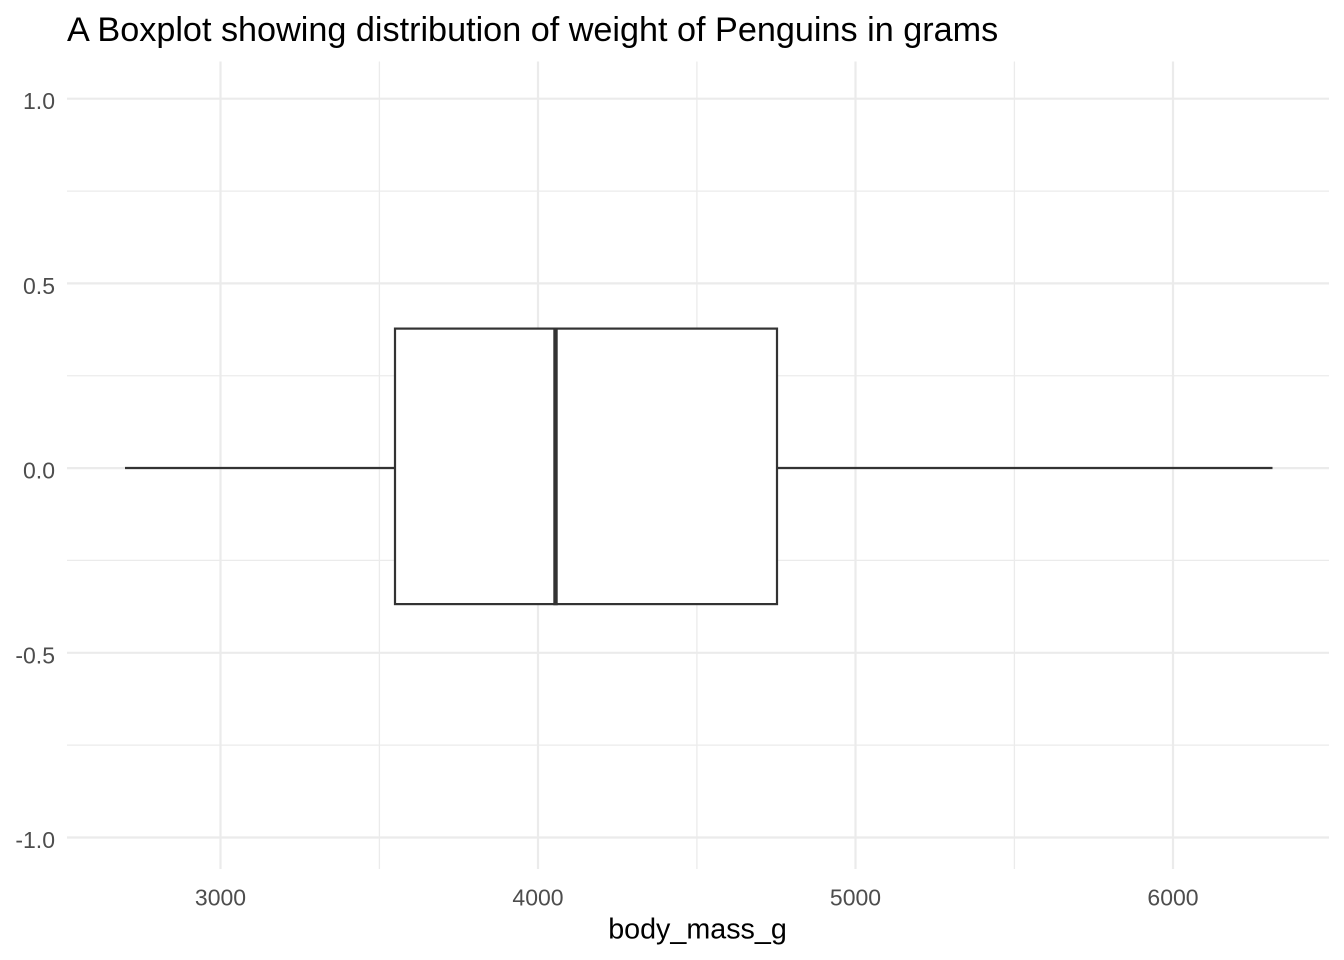 Image resolution: width=1344 pixels, height=960 pixels. Describe the element at coordinates (537, 898) in the screenshot. I see `svg-text: 4000` at that location.